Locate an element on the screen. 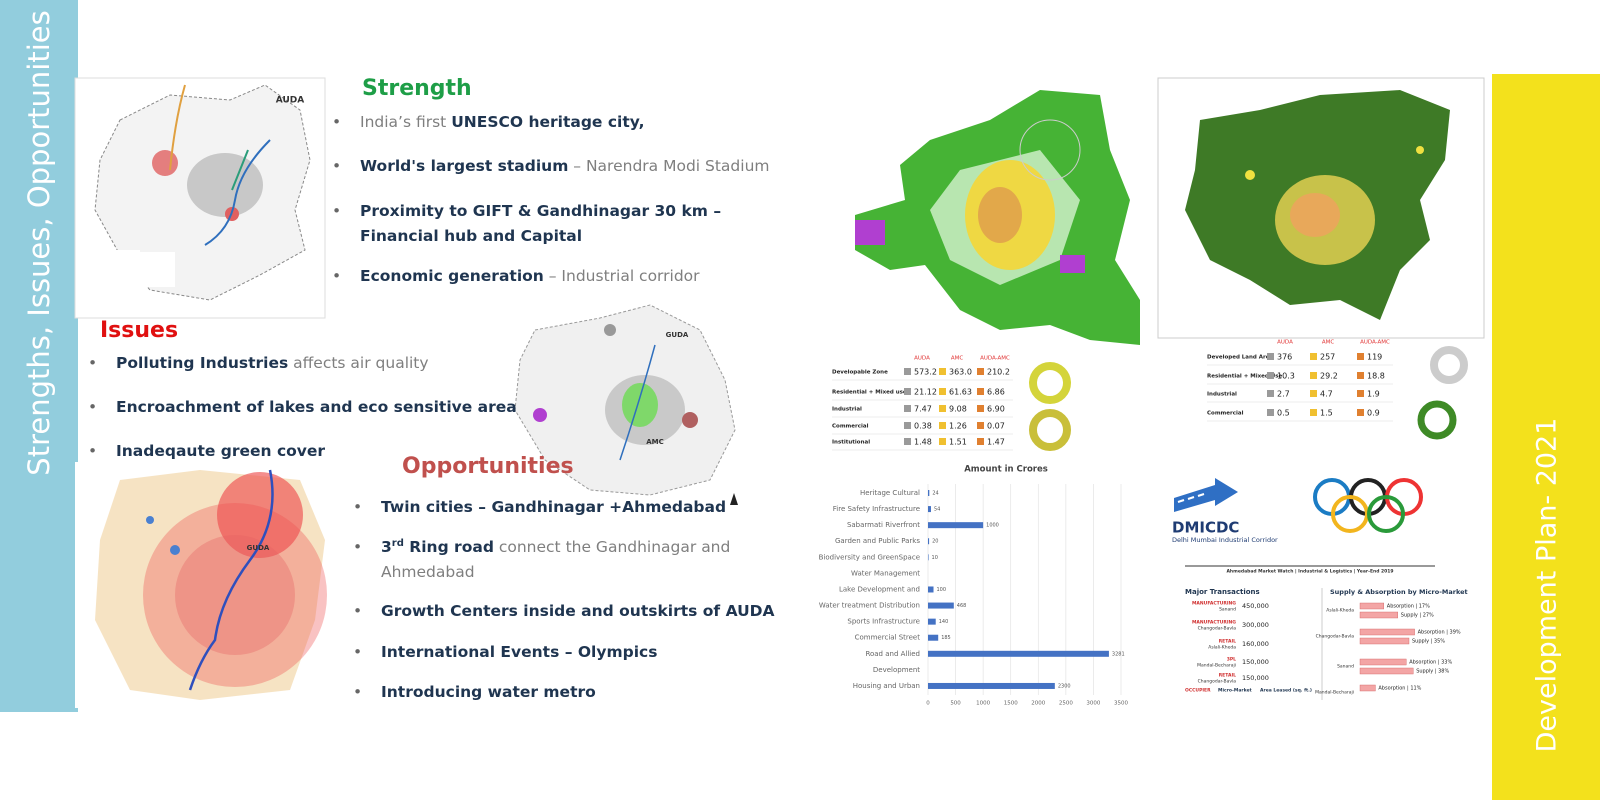 The width and height of the screenshot is (1600, 800). table-row-label: Institutional is located at coordinates (851, 443).